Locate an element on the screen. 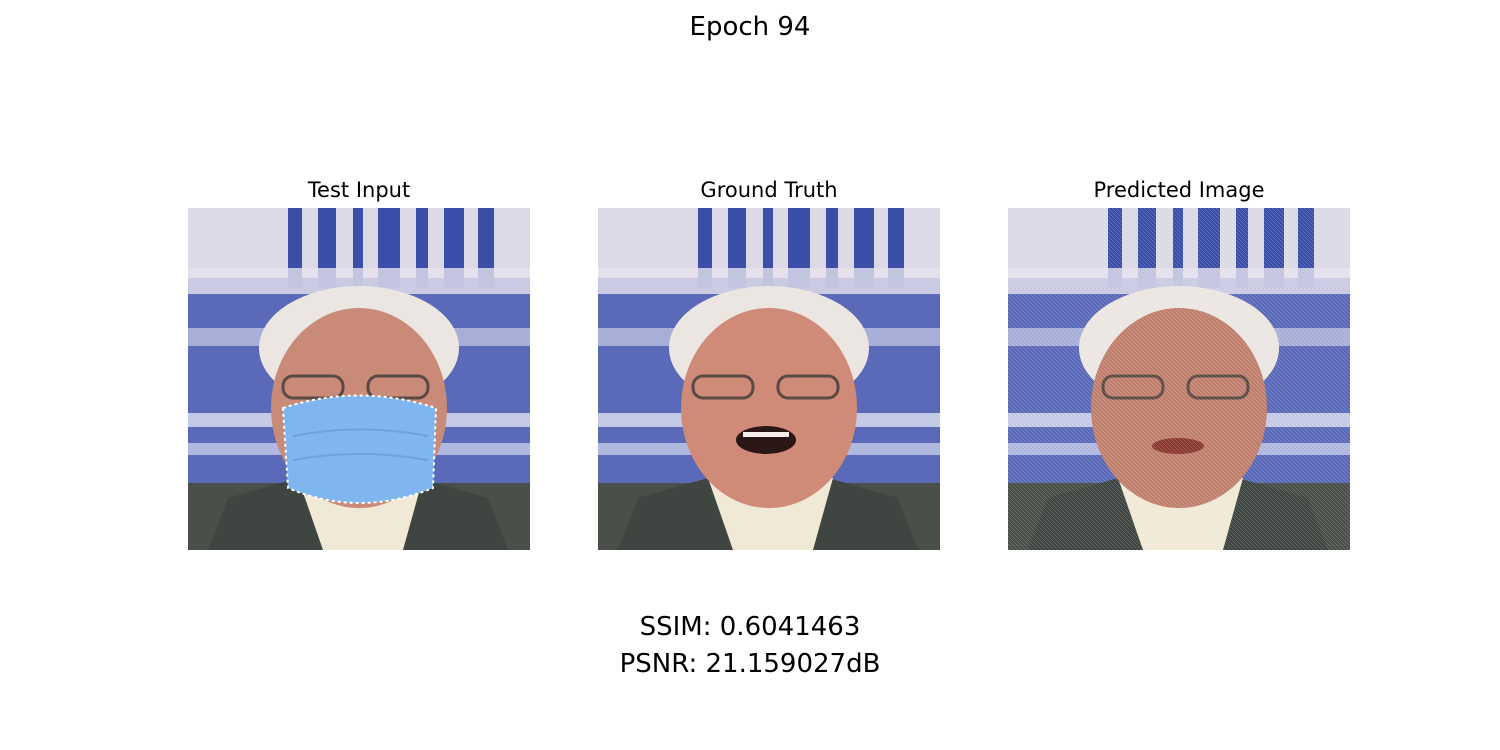  ground-truth-image is located at coordinates (769, 379).